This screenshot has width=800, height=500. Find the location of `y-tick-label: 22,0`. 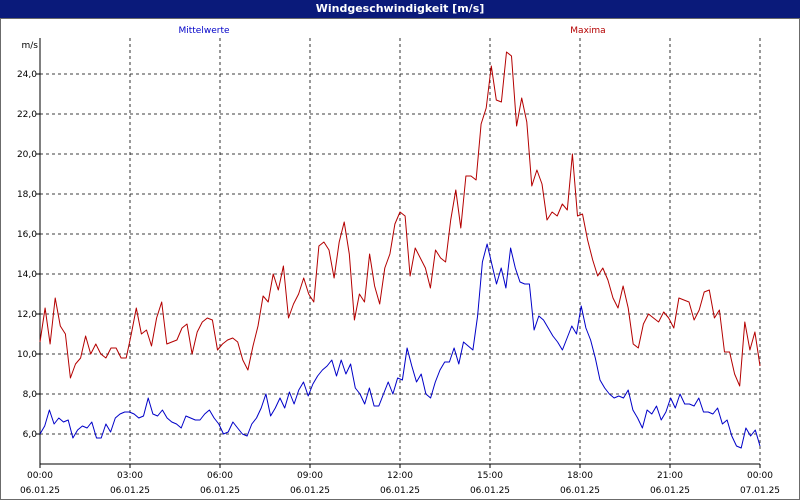

y-tick-label: 22,0 is located at coordinates (27, 115).